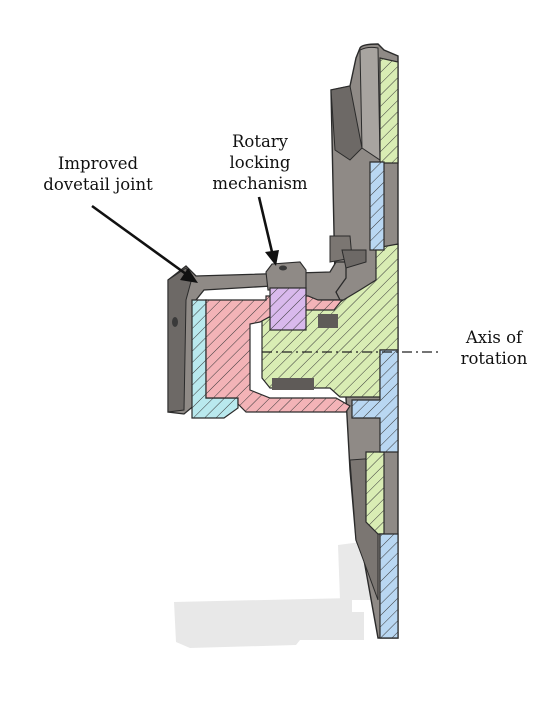 The width and height of the screenshot is (548, 703). I want to click on blue-section, so click(375, 400).